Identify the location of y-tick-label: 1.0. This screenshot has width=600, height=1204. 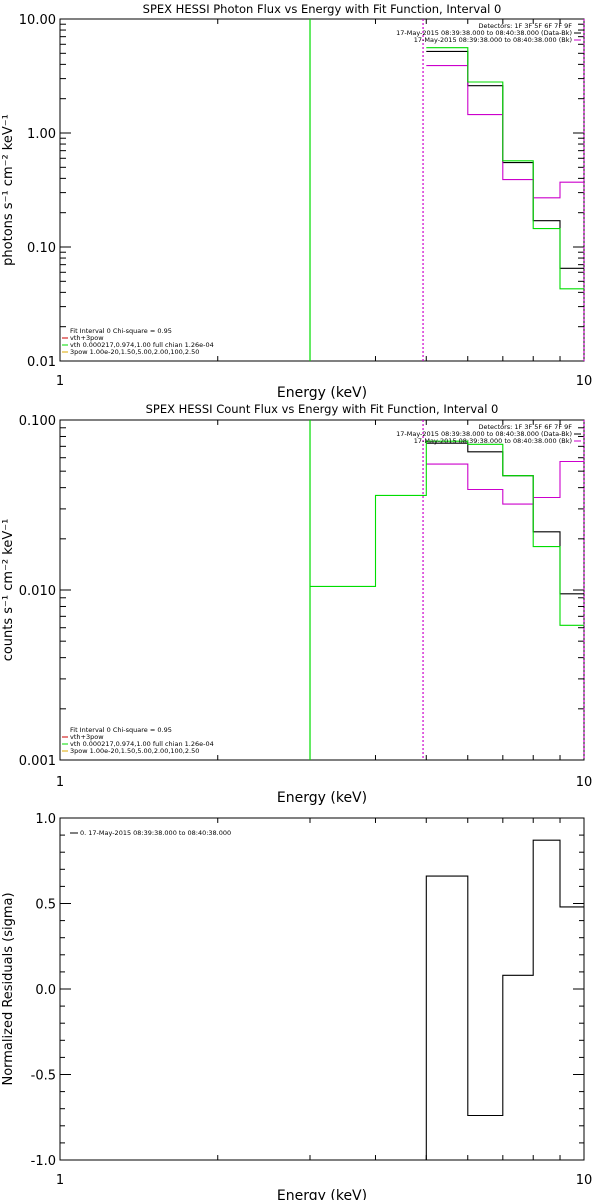
(45, 819).